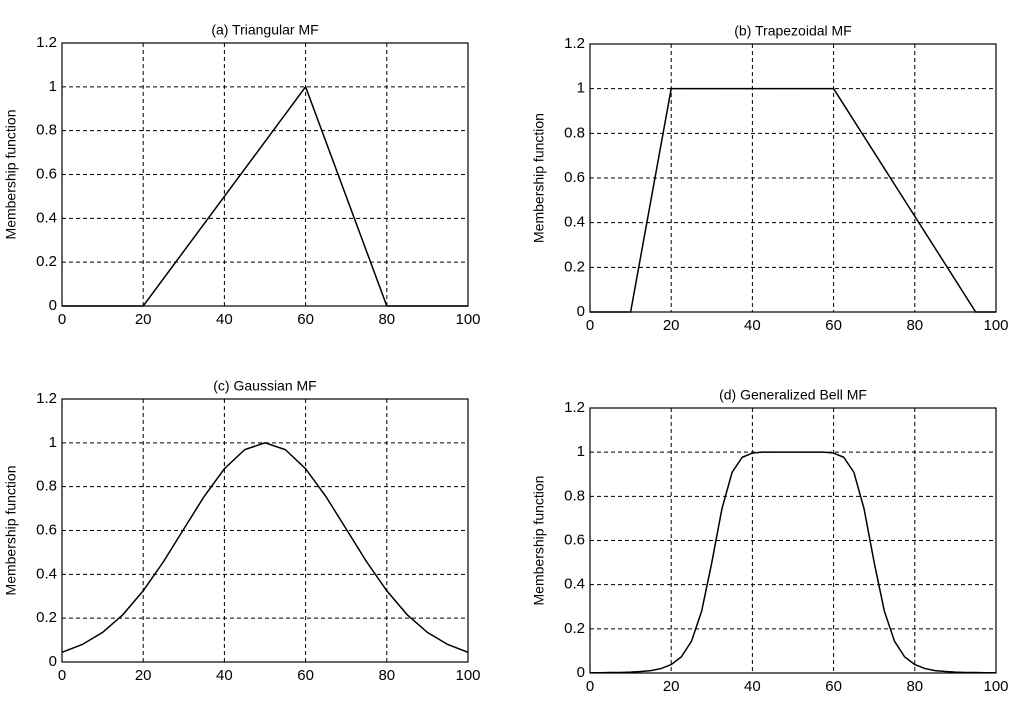  I want to click on chart-title: (a) Triangular MF, so click(264, 30).